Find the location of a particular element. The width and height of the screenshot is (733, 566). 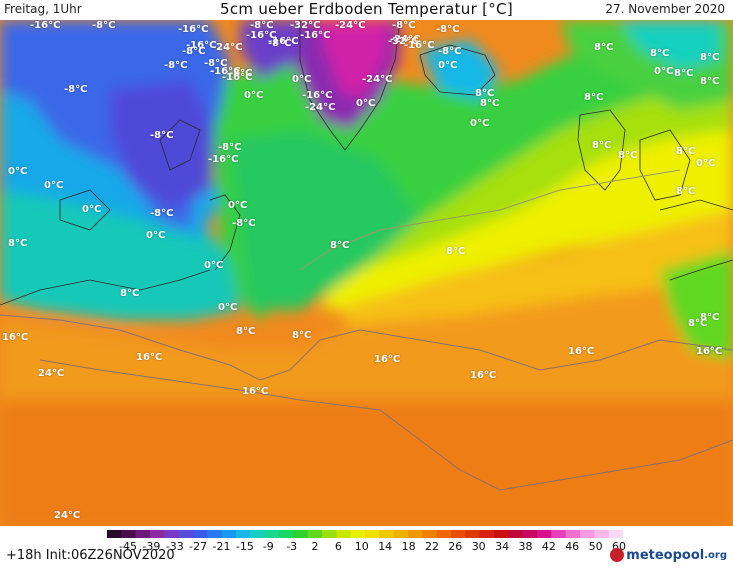

meteopool-logo-icon is located at coordinates (617, 555).